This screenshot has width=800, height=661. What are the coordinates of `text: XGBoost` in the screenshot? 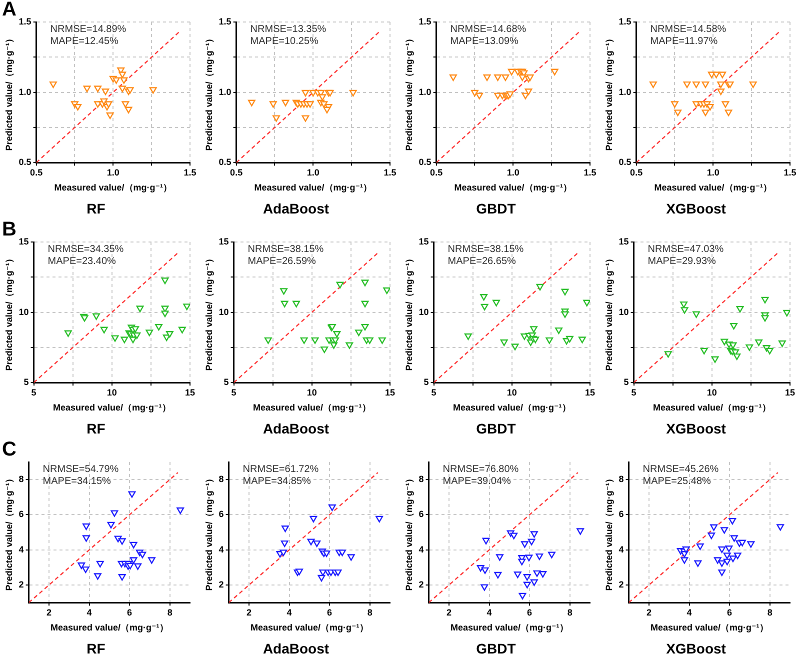 It's located at (696, 208).